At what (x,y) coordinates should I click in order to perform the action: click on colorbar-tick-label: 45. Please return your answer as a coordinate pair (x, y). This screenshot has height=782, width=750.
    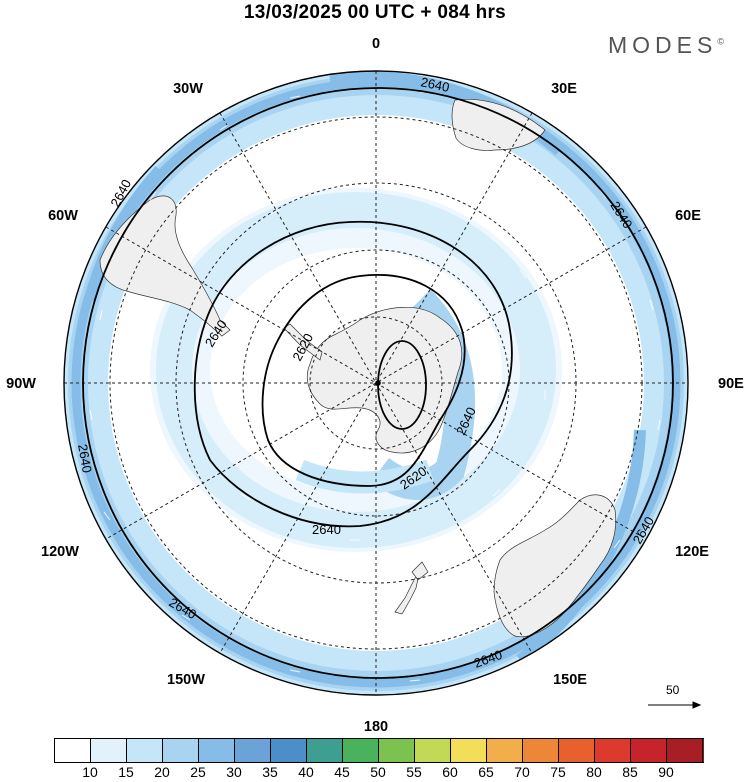
    Looking at the image, I should click on (342, 772).